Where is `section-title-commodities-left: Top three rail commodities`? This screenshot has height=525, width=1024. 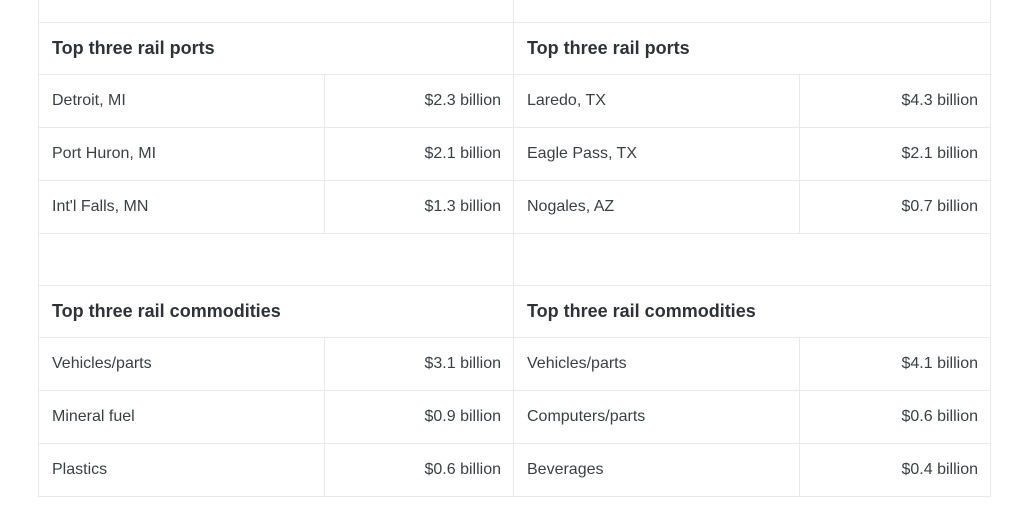
section-title-commodities-left: Top three rail commodities is located at coordinates (276, 311).